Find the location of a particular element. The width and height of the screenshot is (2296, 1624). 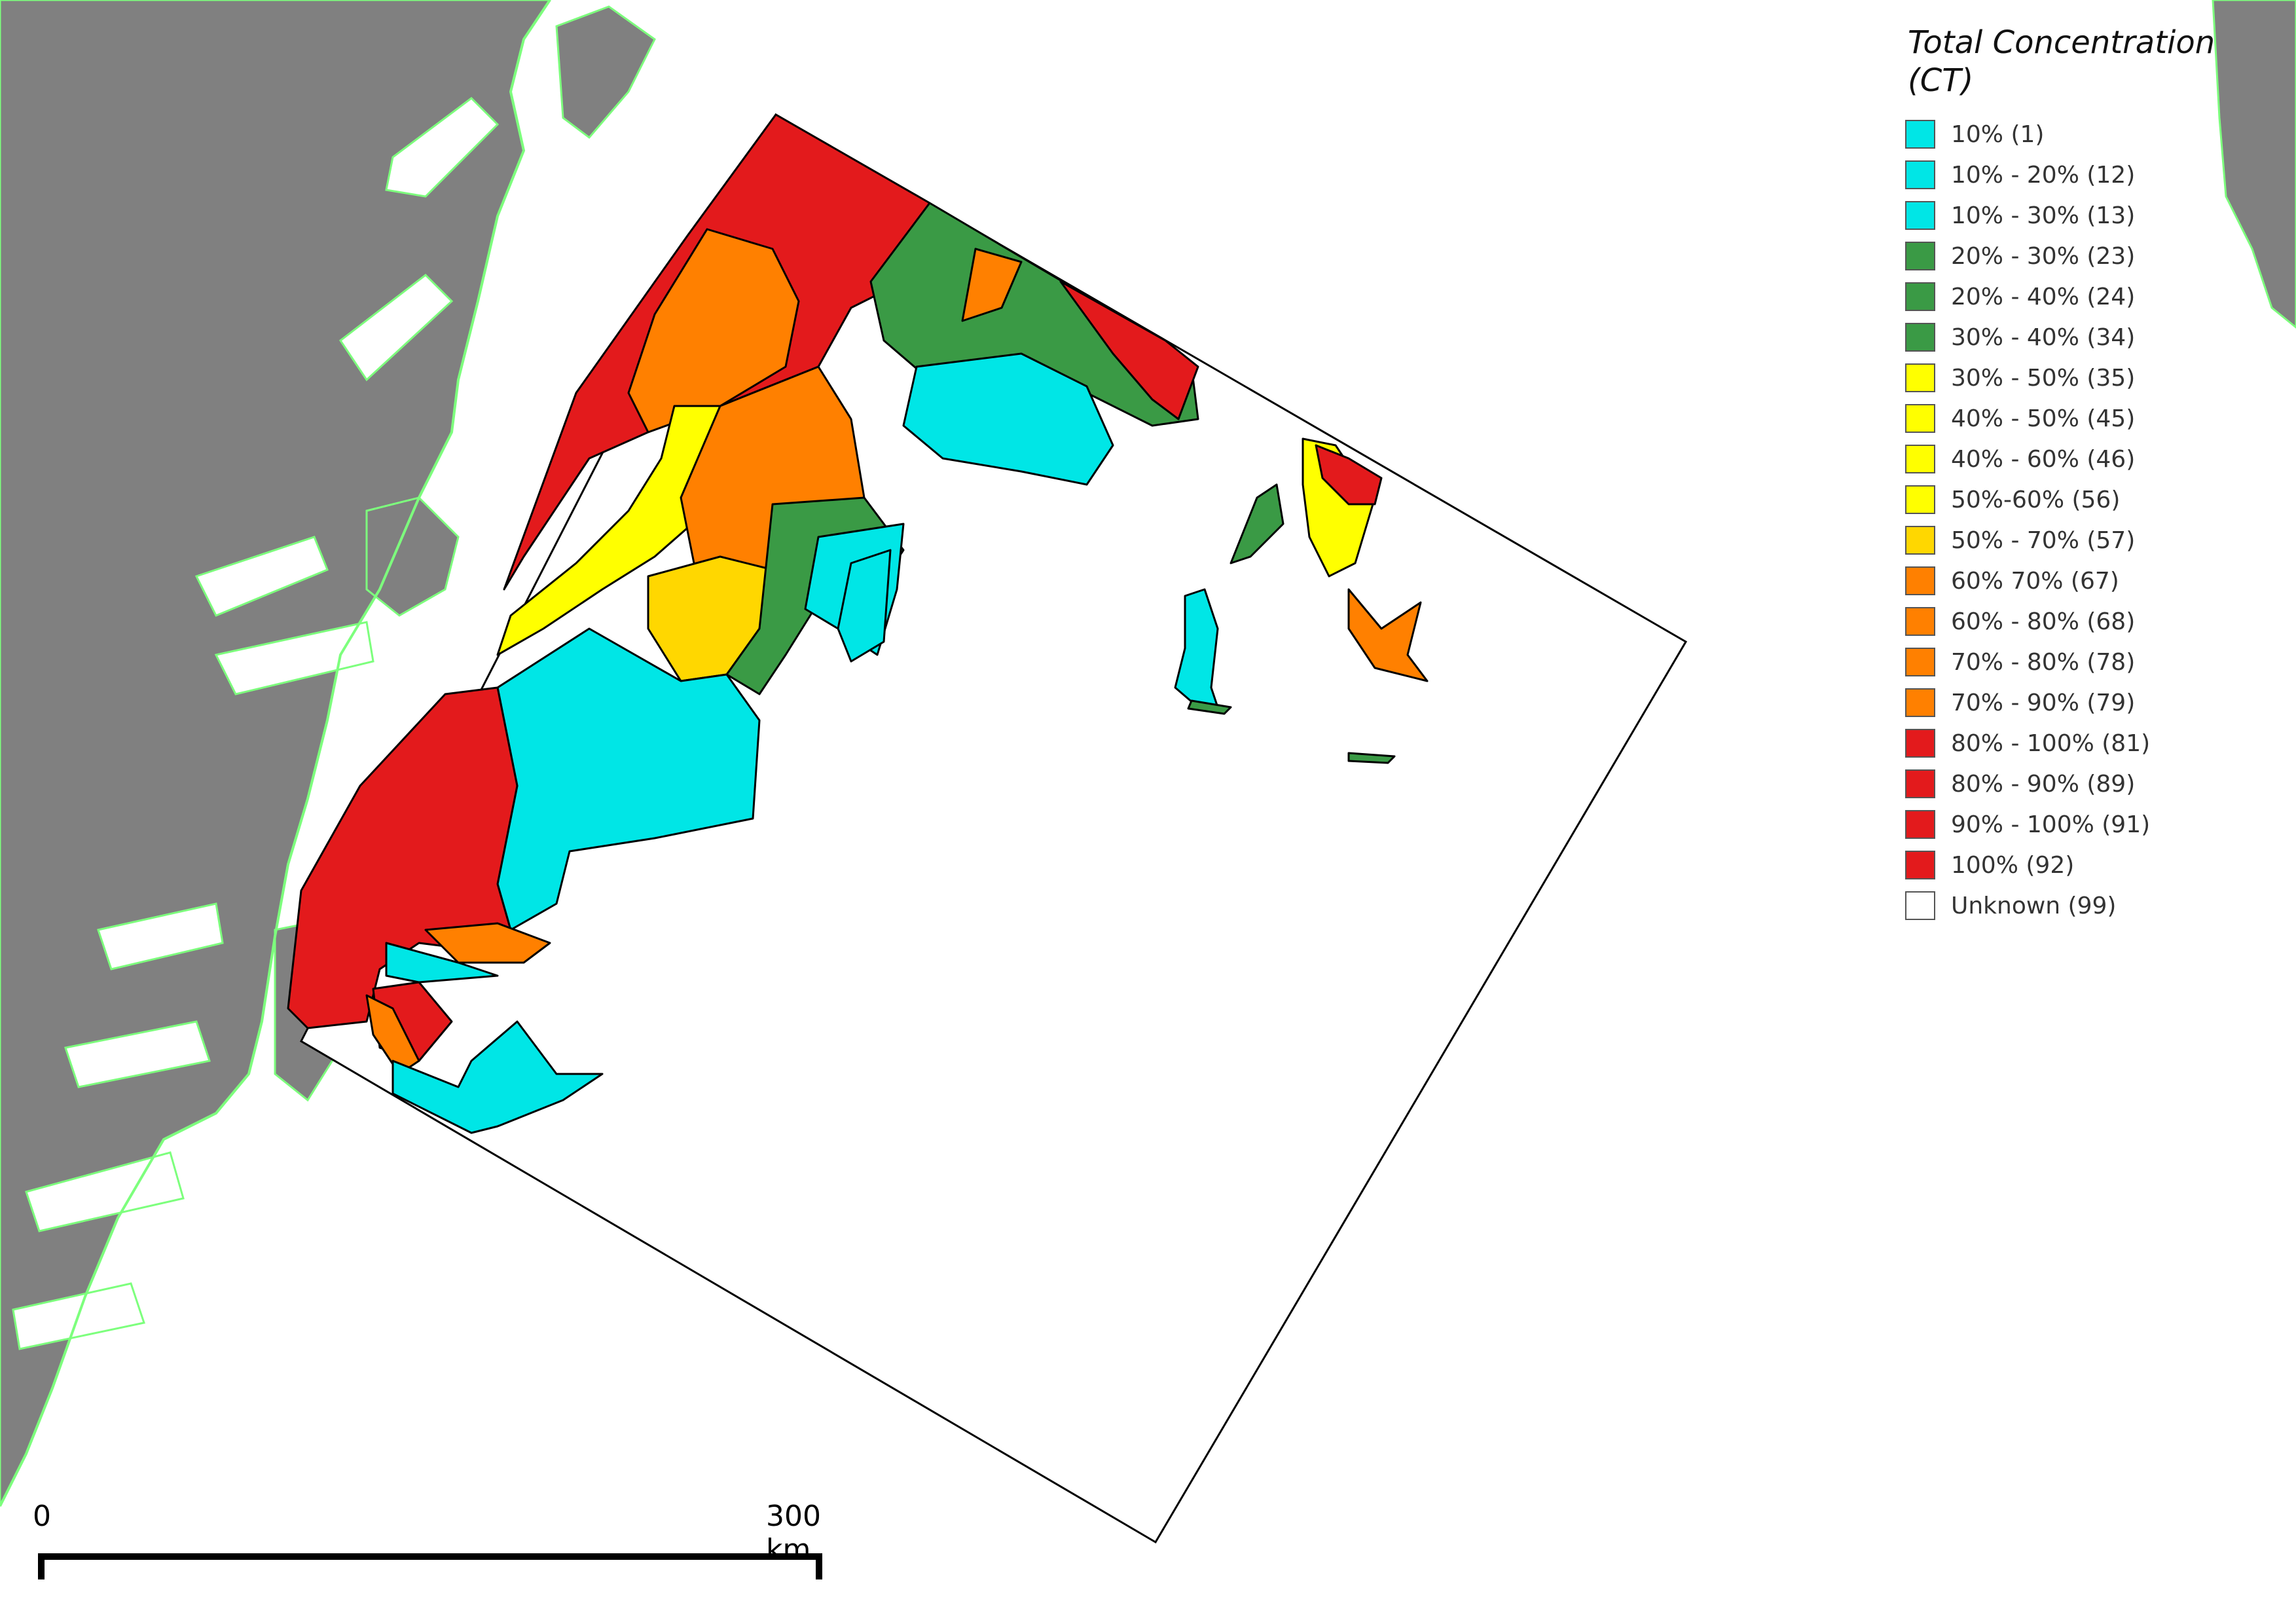

legend-item: 30% - 50% (35) is located at coordinates (2088, 378).